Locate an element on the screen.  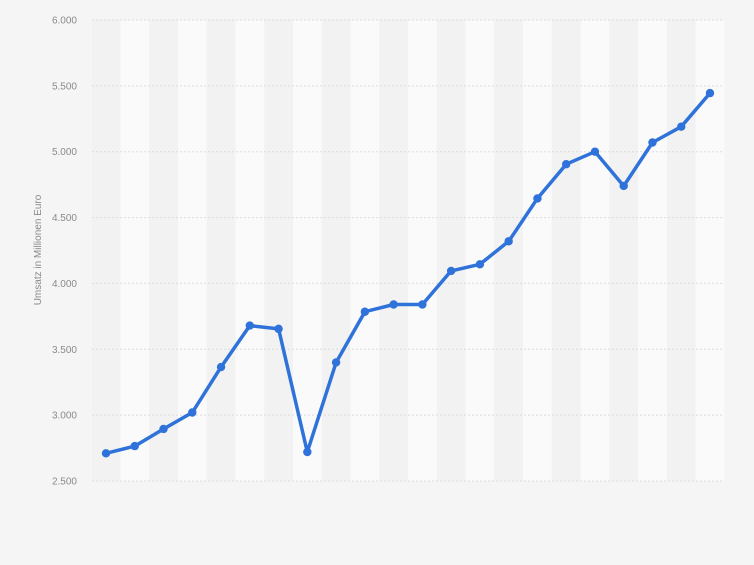
y-axis-label: Umsatz in Millionen Euro is located at coordinates (38, 249).